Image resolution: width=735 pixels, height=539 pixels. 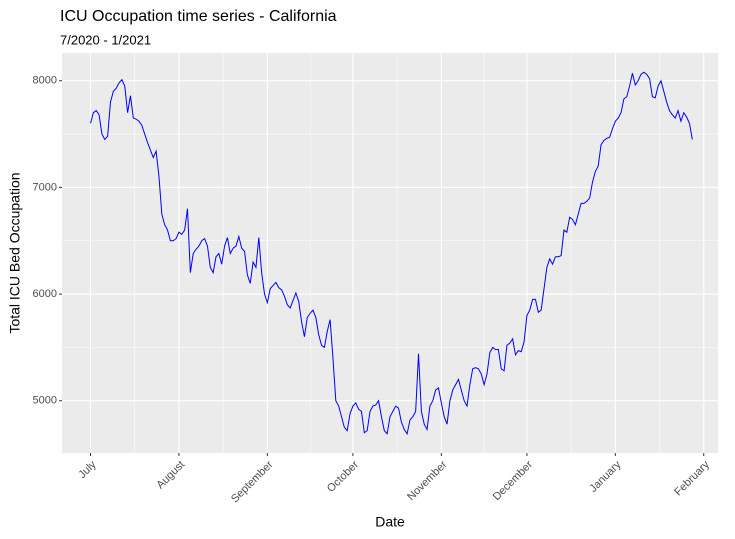 I want to click on x-tick-label: November, so click(x=427, y=480).